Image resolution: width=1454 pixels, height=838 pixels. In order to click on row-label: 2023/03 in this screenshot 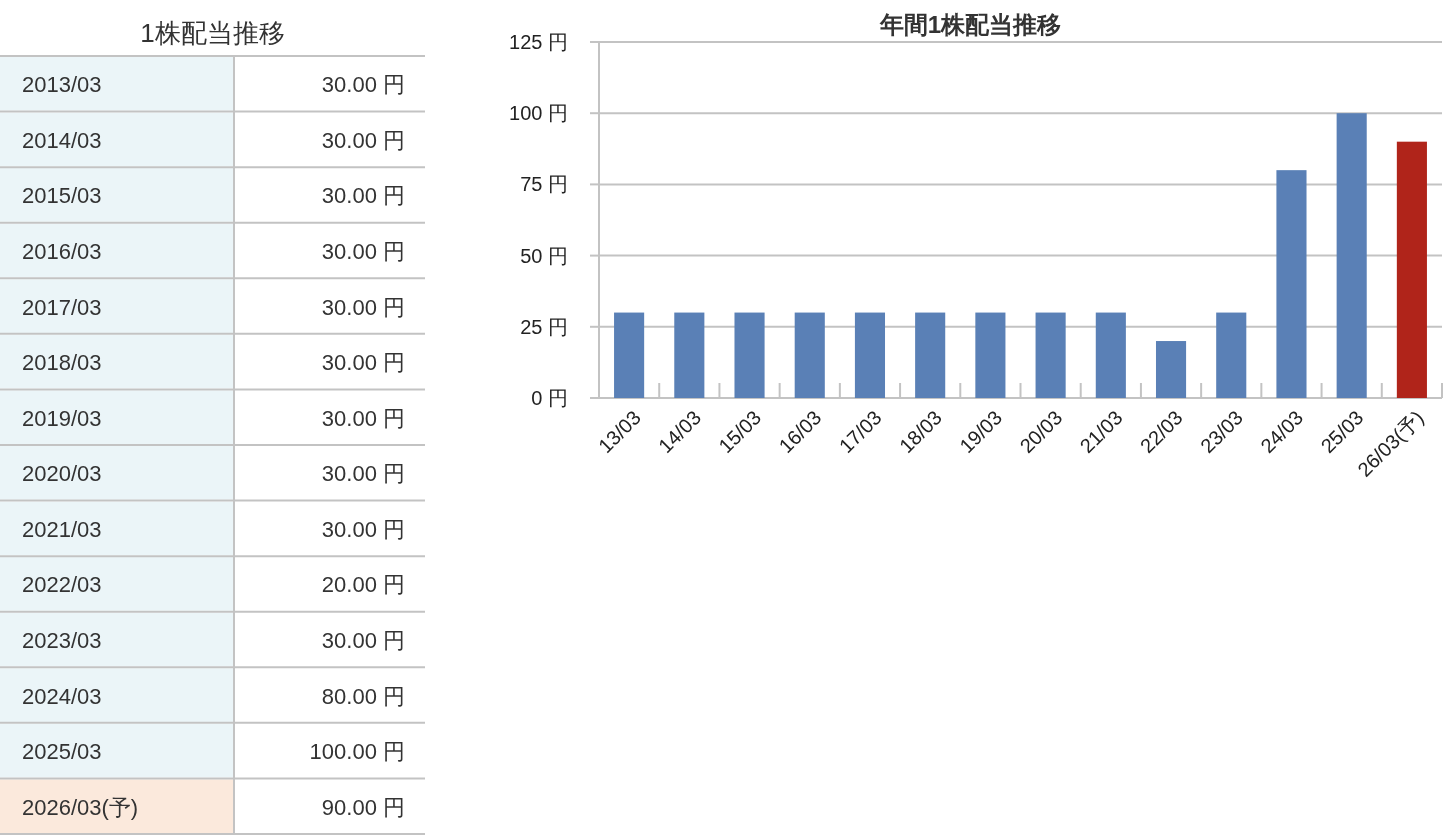, I will do `click(62, 640)`.